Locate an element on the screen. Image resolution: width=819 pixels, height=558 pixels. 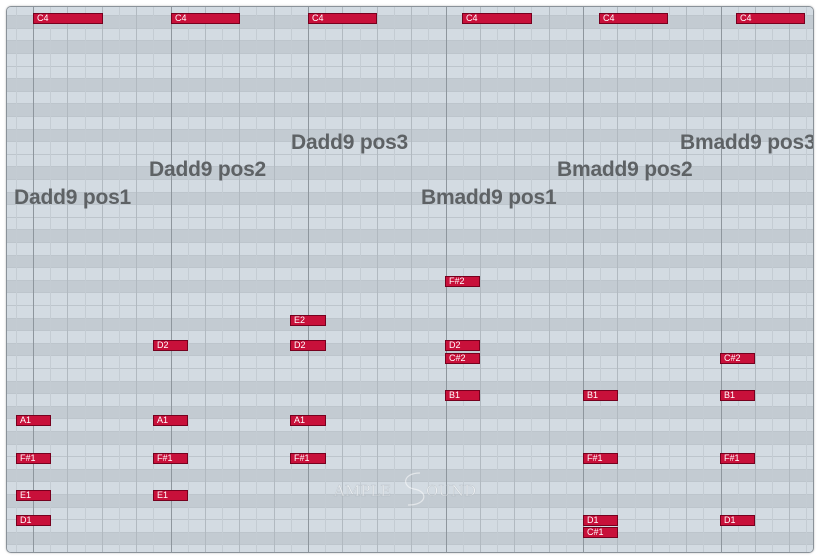
midi-note: E2 is located at coordinates (308, 320).